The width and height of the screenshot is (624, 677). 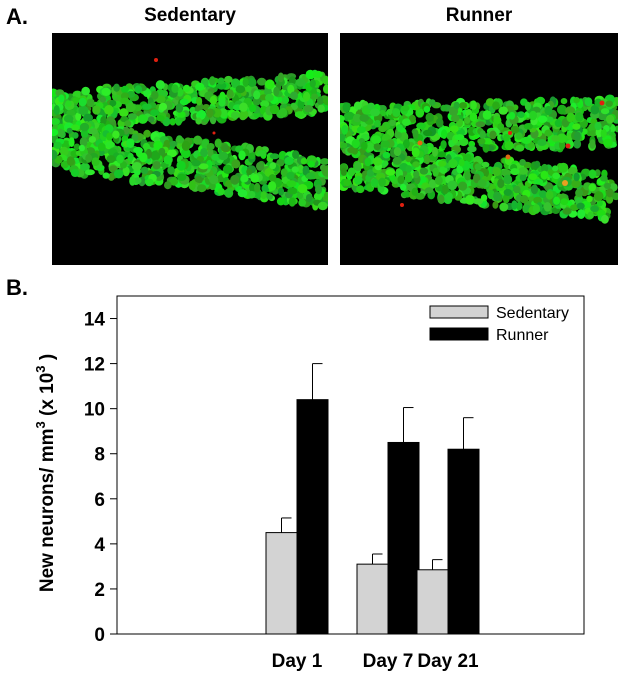 I want to click on sedentary-micrograph-canvas, so click(x=190, y=134).